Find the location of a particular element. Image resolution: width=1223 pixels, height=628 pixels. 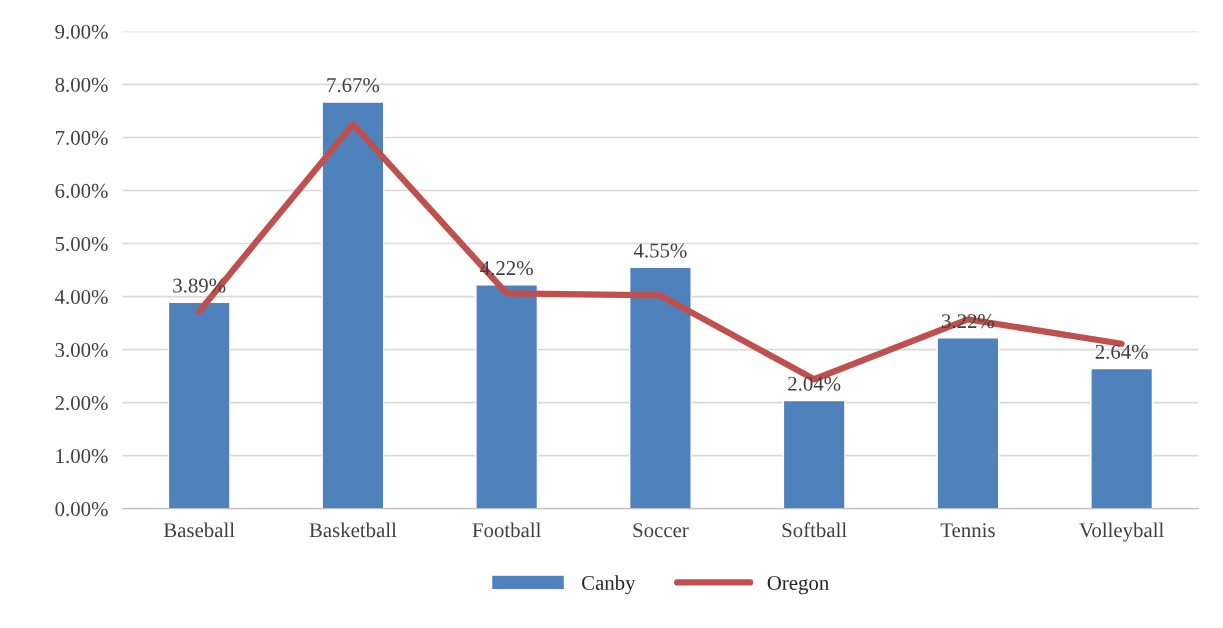

data-label: 4.55% is located at coordinates (660, 250).